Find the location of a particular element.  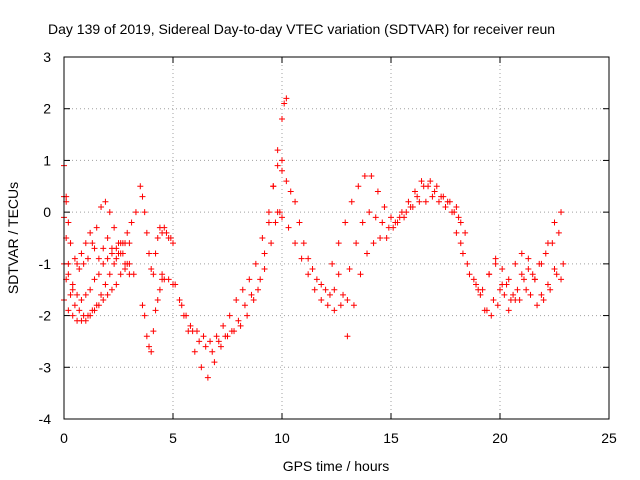

series-track-f is located at coordinates (156, 230).